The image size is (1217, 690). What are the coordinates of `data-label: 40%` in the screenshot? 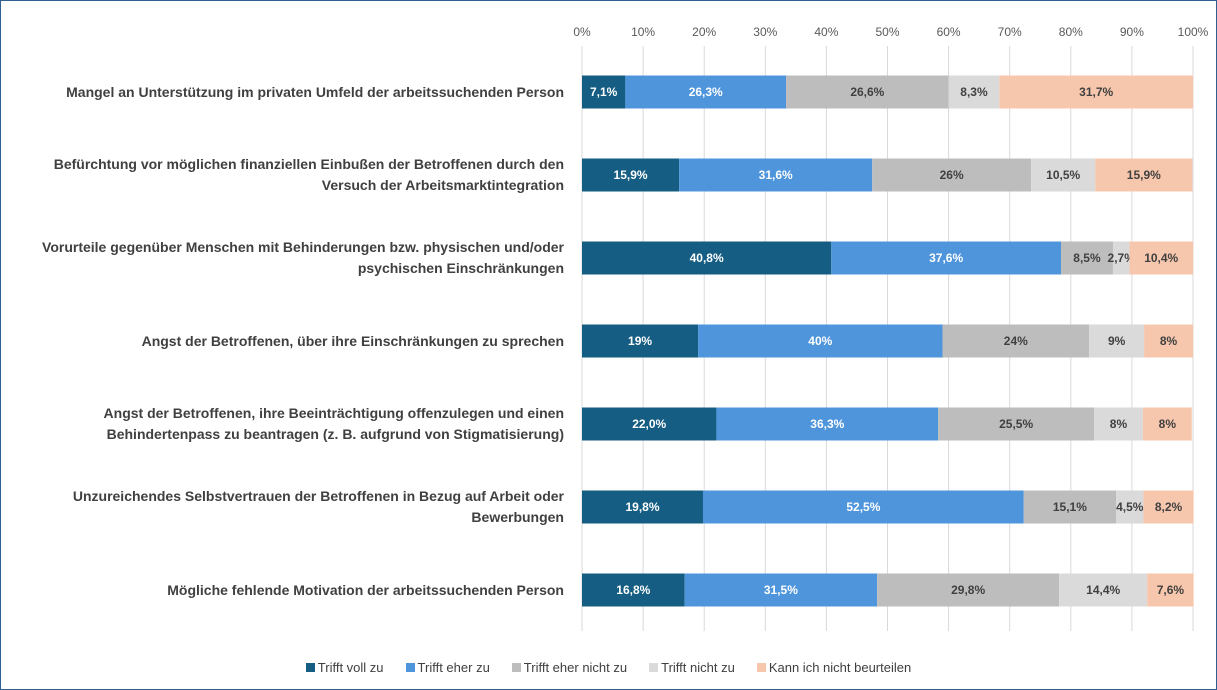 It's located at (820, 341).